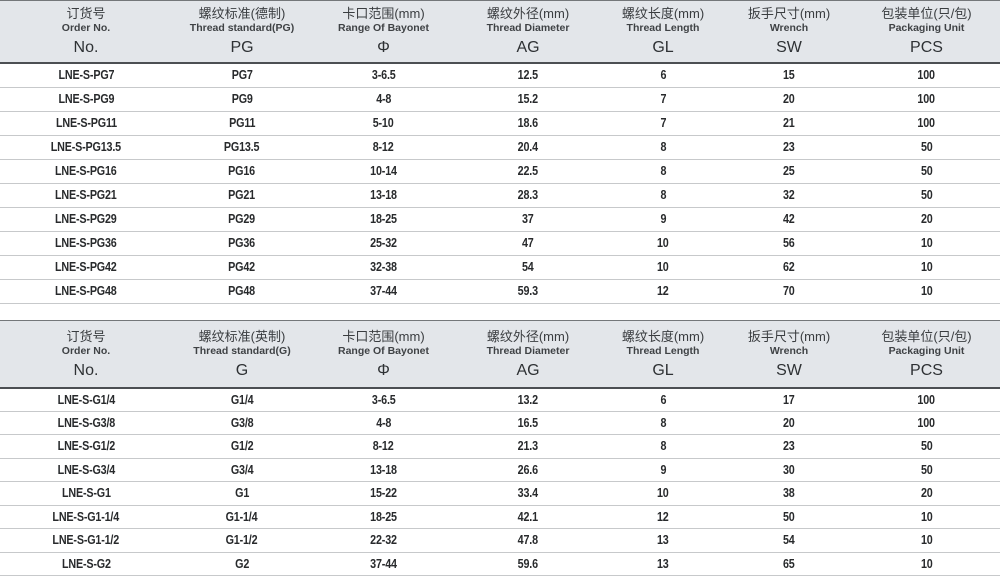 The width and height of the screenshot is (1000, 577). What do you see at coordinates (86, 28) in the screenshot?
I see `col-label-en: Order No.` at bounding box center [86, 28].